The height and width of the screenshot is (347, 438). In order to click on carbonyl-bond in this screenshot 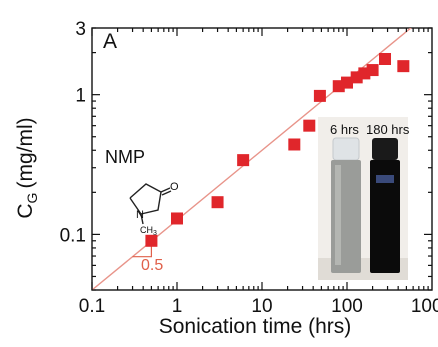, I will do `click(165, 190)`.